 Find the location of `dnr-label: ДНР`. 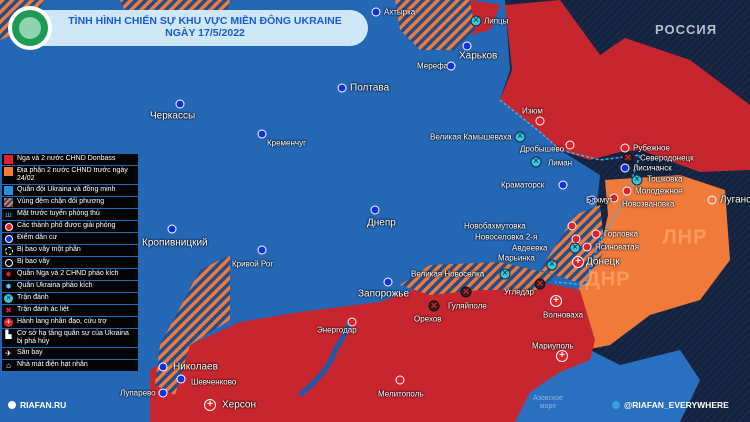

dnr-label: ДНР is located at coordinates (608, 279).